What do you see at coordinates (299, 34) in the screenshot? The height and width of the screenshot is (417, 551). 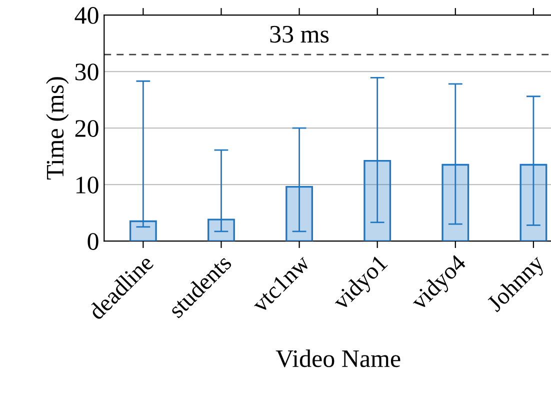 I see `ref-line-label: 33 ms` at bounding box center [299, 34].